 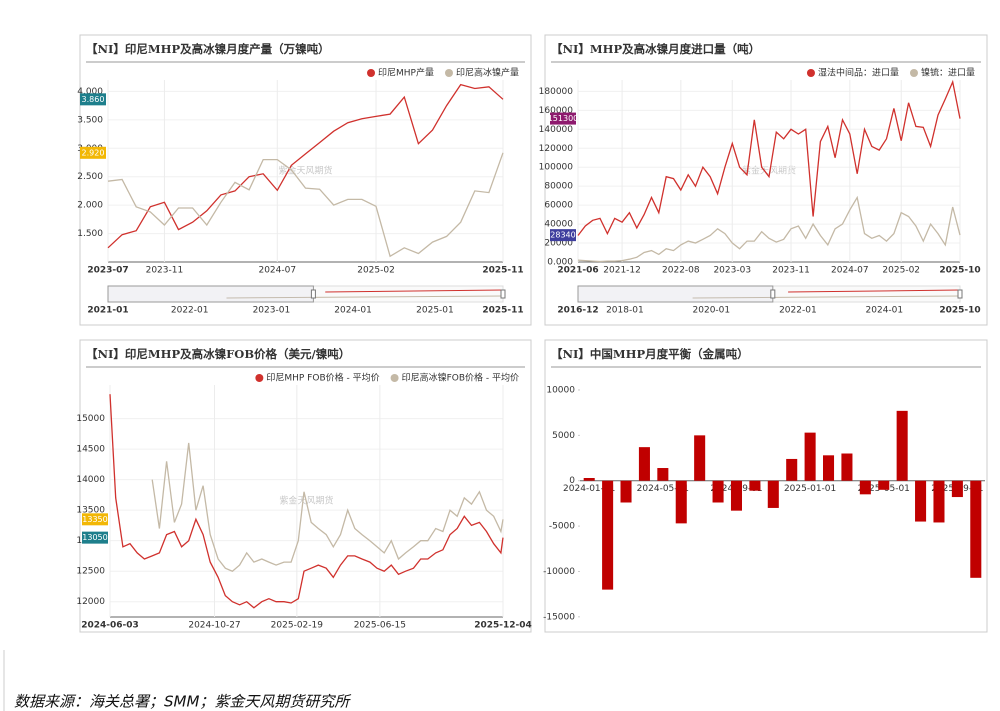 What do you see at coordinates (90, 177) in the screenshot?
I see `y-tick-label: 2.500` at bounding box center [90, 177].